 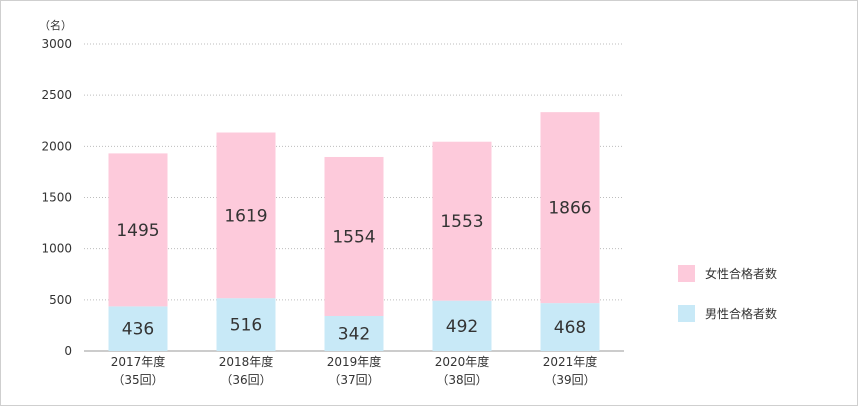 I want to click on x-tick-year-3: 2020年度, so click(x=462, y=361).